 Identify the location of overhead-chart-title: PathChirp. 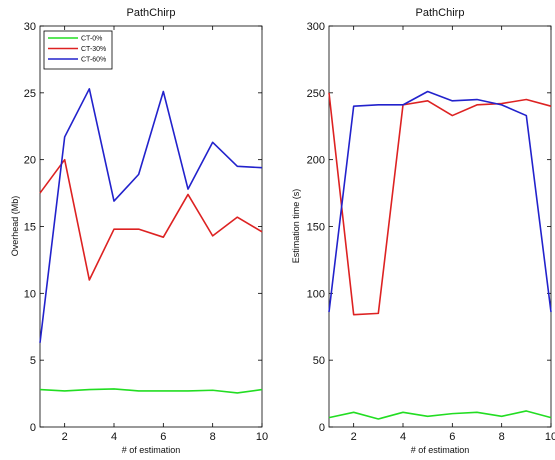
(151, 13).